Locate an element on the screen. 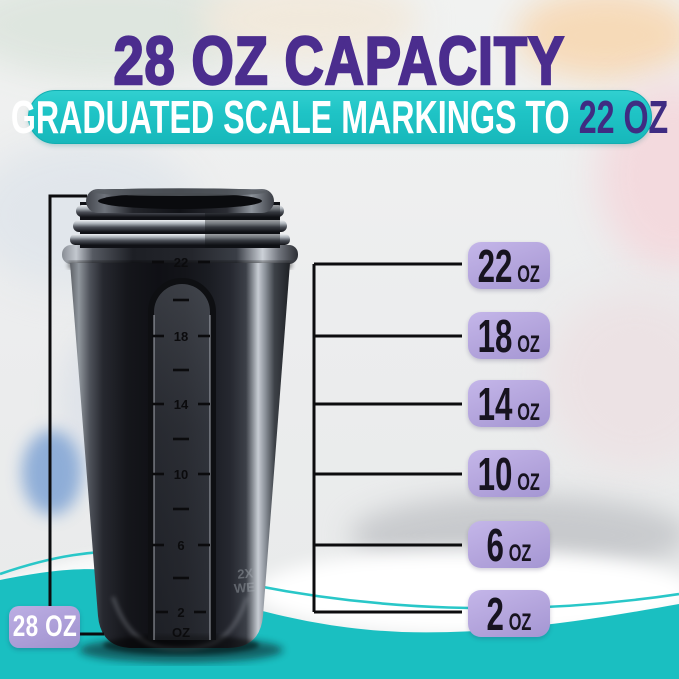  callout-label-14oz: 14 OZ is located at coordinates (509, 403).